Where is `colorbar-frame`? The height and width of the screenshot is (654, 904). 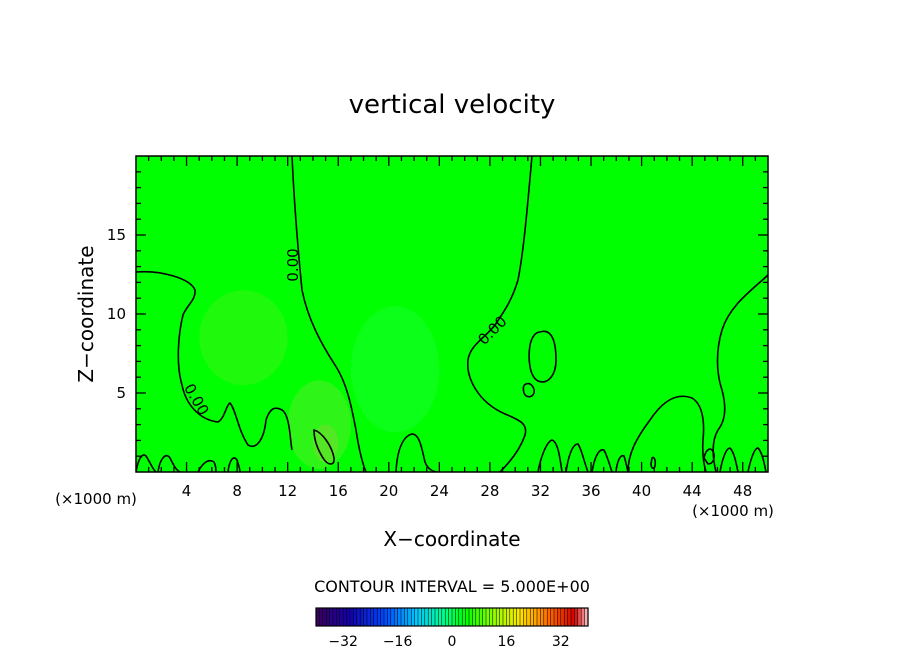
colorbar-frame is located at coordinates (452, 617).